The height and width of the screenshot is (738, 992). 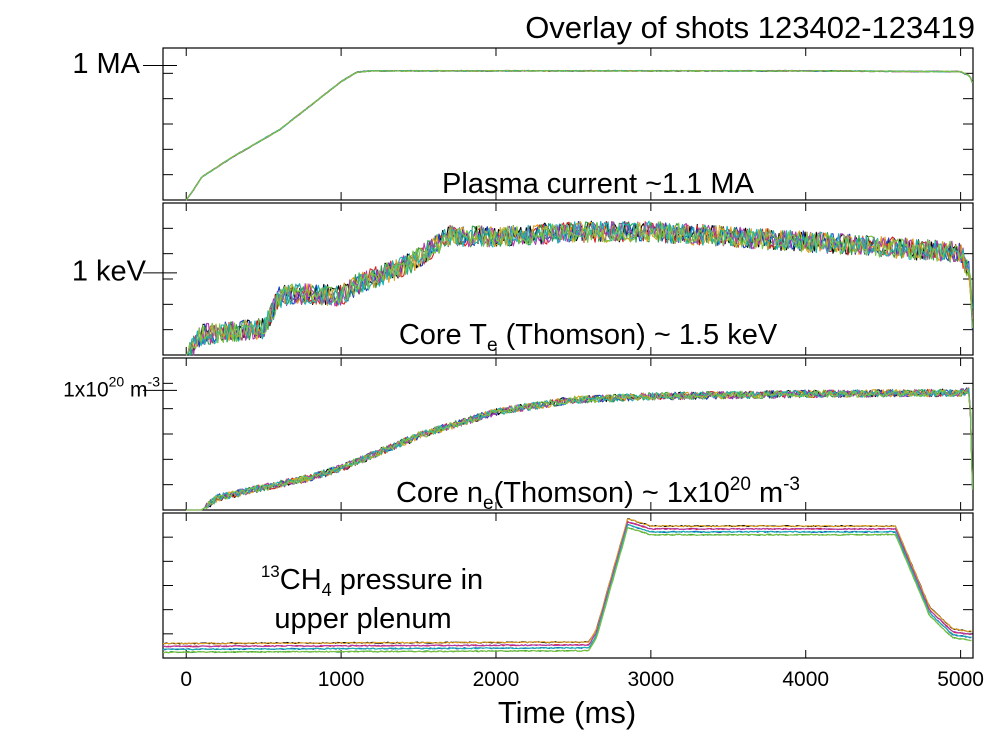 What do you see at coordinates (362, 619) in the screenshot?
I see `panel-label-ch4-pressure-line2: upper plenum` at bounding box center [362, 619].